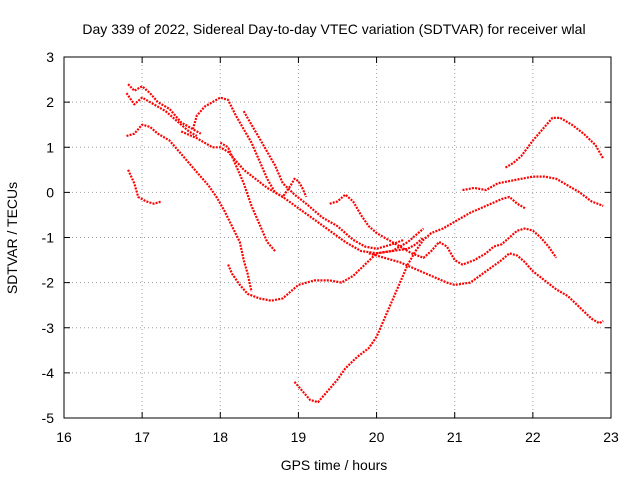  What do you see at coordinates (48, 418) in the screenshot?
I see `y-tick-label: -5` at bounding box center [48, 418].